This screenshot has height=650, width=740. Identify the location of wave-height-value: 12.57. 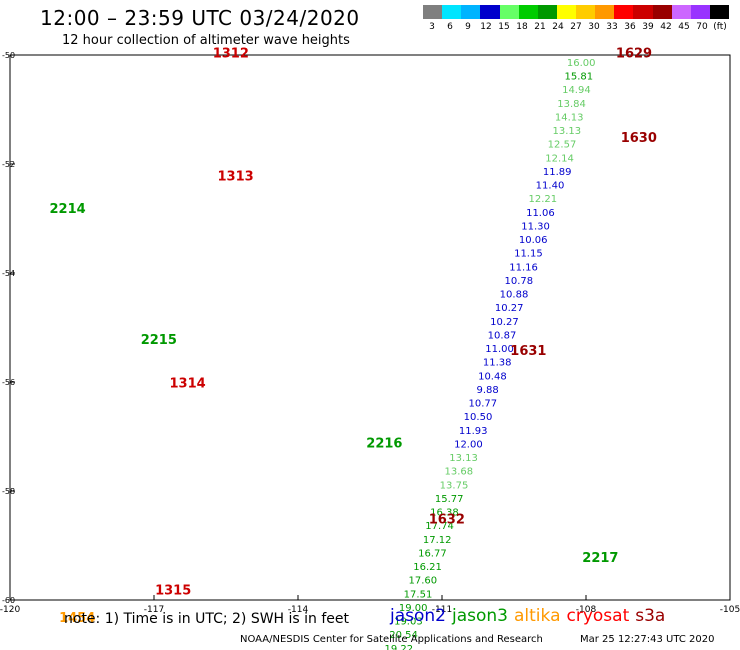
(562, 145).